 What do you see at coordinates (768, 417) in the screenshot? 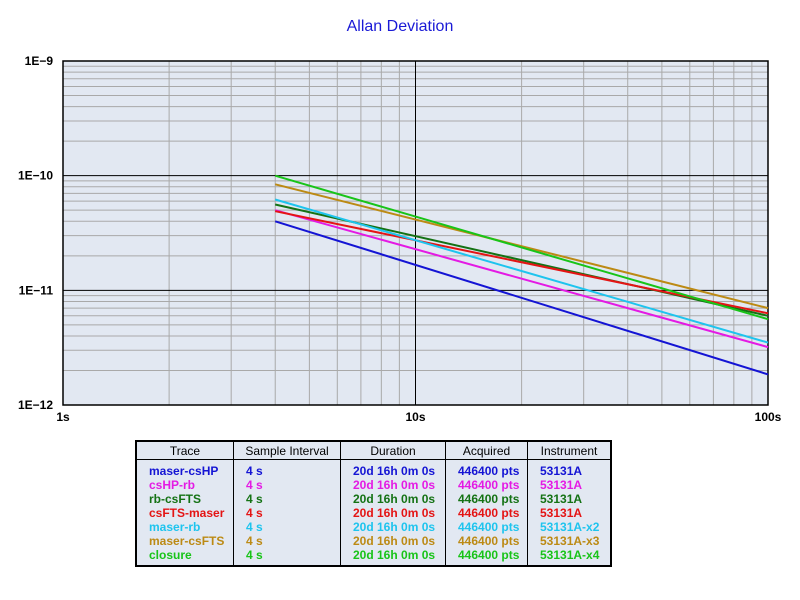
I see `x-tick-label: 100s` at bounding box center [768, 417].